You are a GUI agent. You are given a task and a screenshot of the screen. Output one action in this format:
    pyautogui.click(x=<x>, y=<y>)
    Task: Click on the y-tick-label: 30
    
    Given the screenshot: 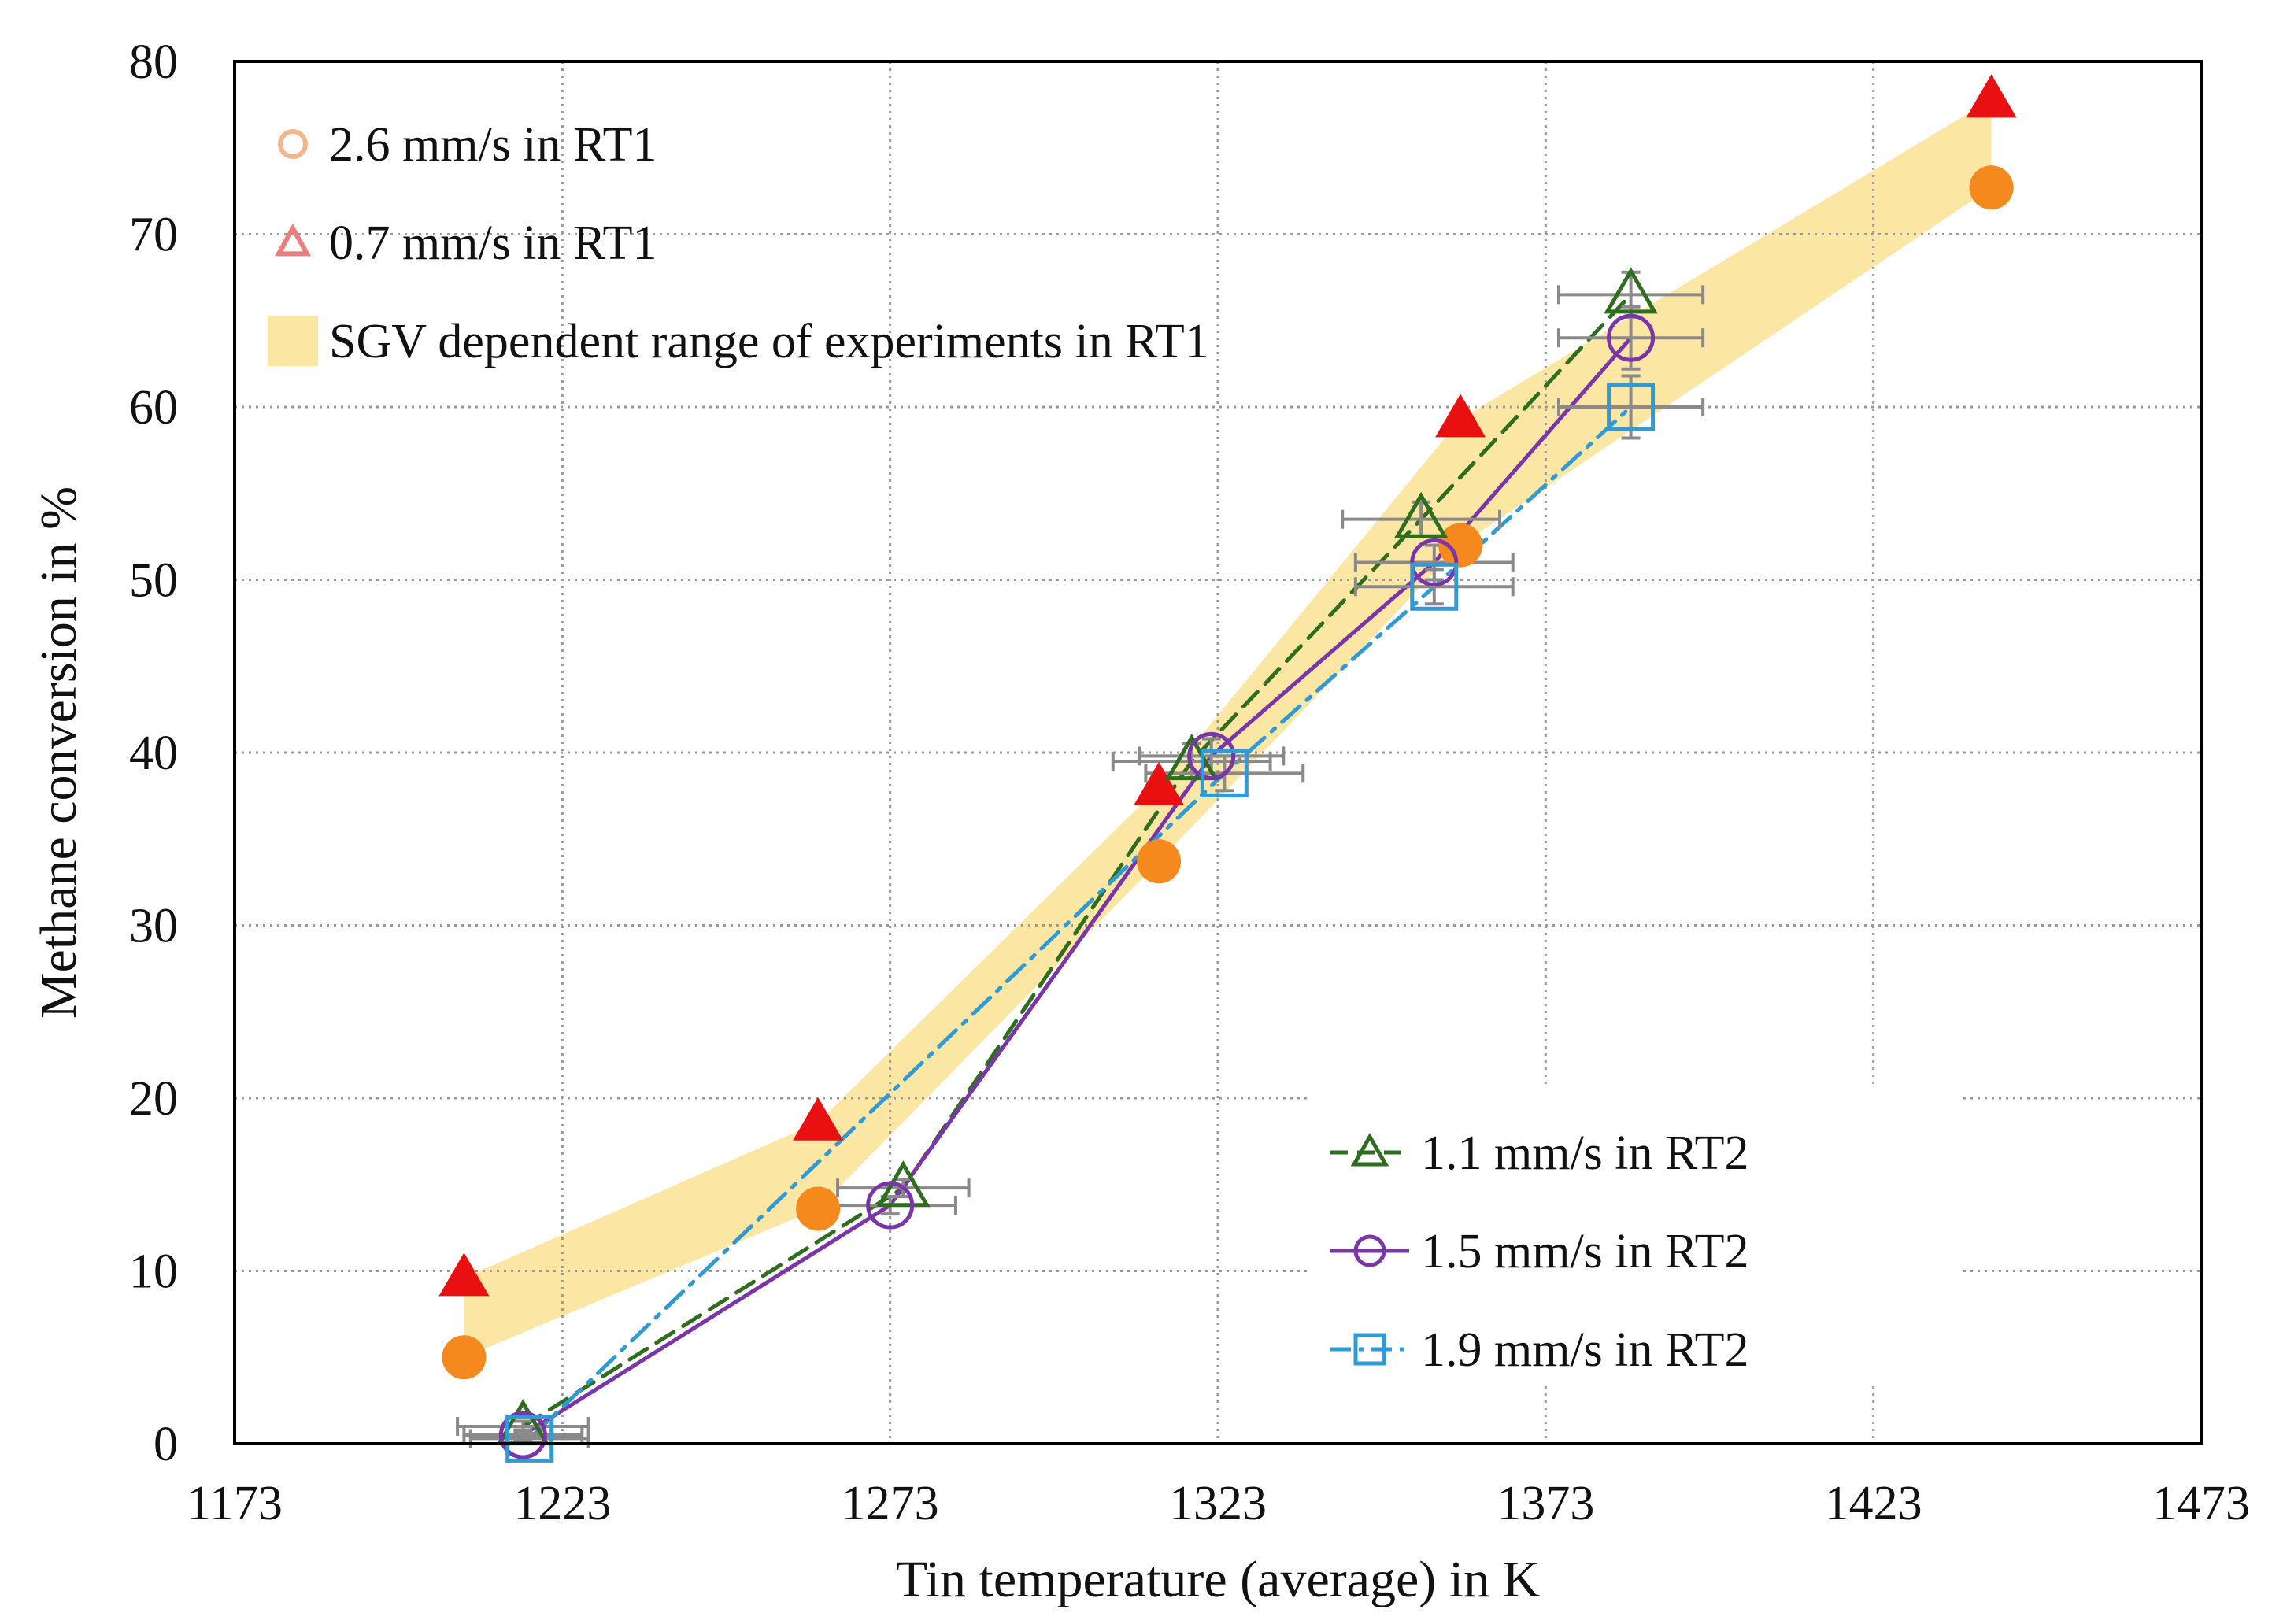 What is the action you would take?
    pyautogui.click(x=154, y=926)
    